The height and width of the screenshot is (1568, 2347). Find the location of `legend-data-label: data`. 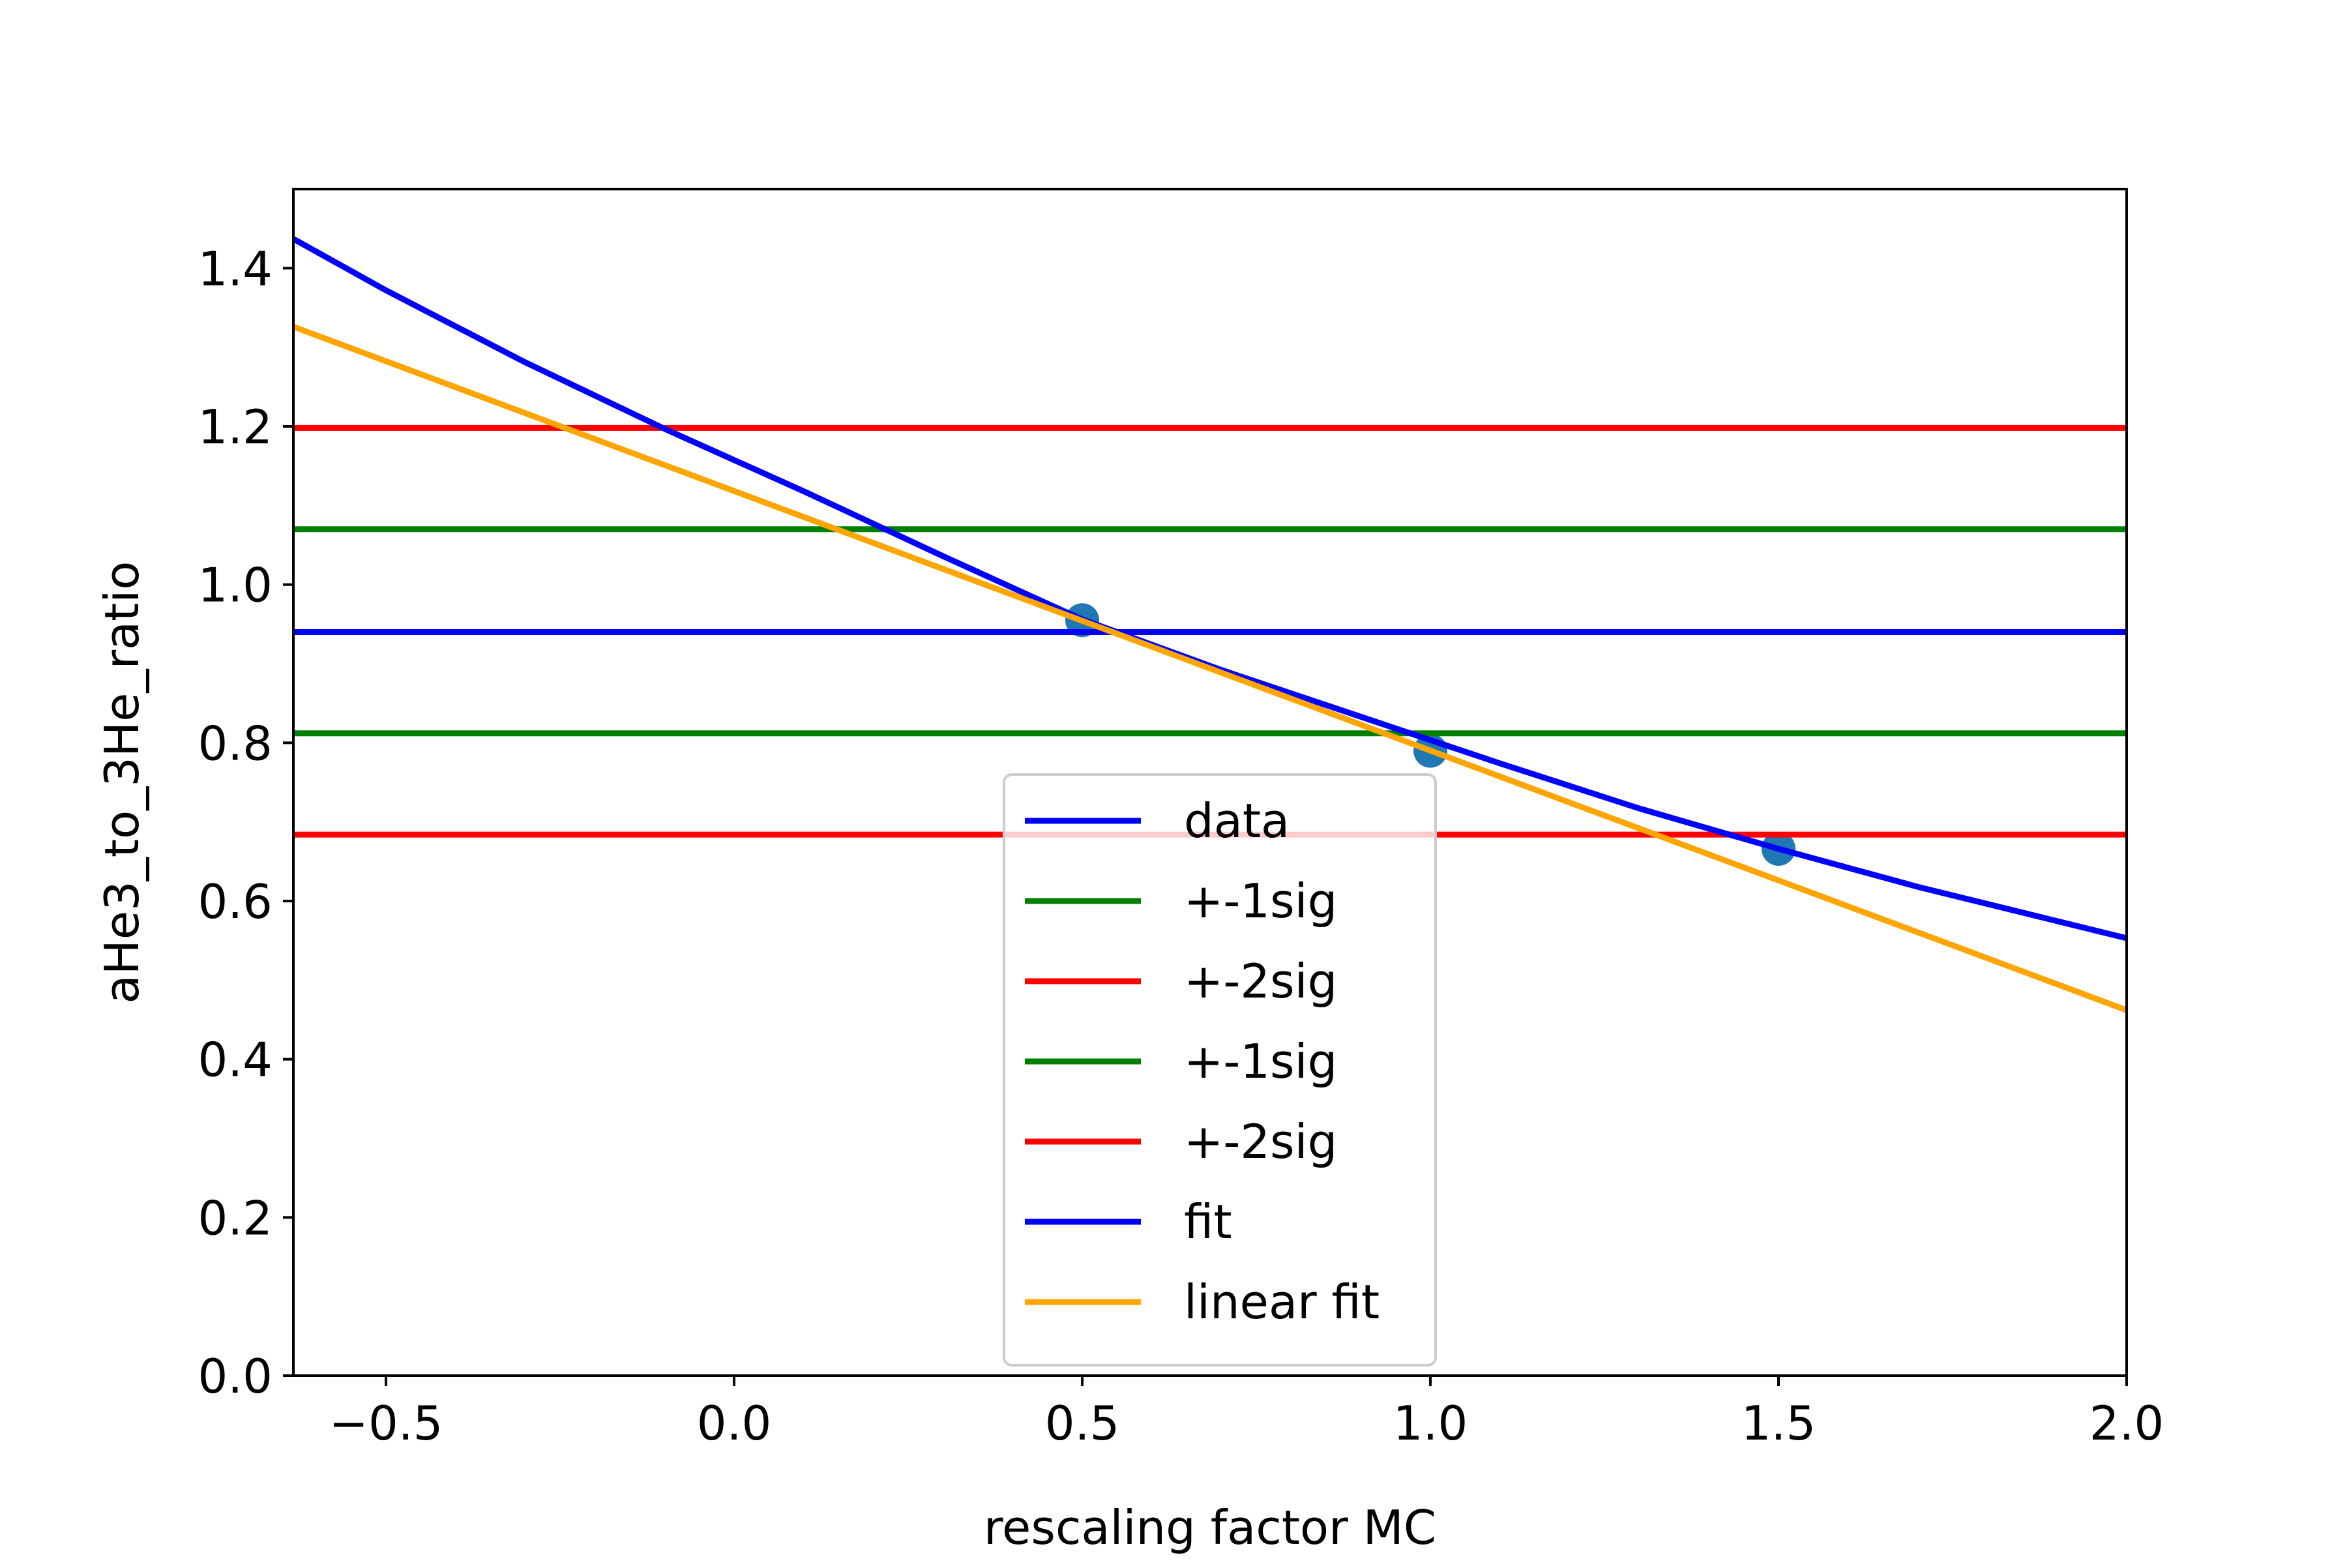

legend-data-label: data is located at coordinates (1237, 821).